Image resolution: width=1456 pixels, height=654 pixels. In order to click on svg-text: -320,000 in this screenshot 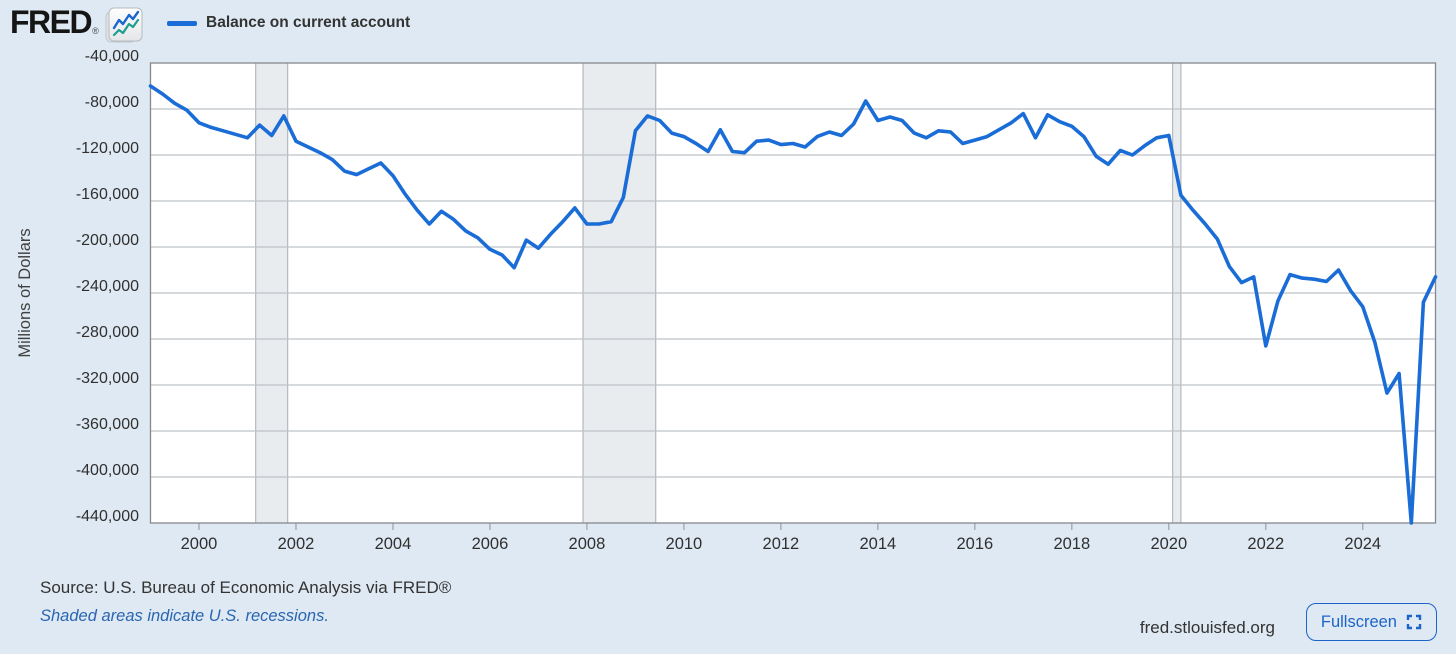, I will do `click(107, 378)`.